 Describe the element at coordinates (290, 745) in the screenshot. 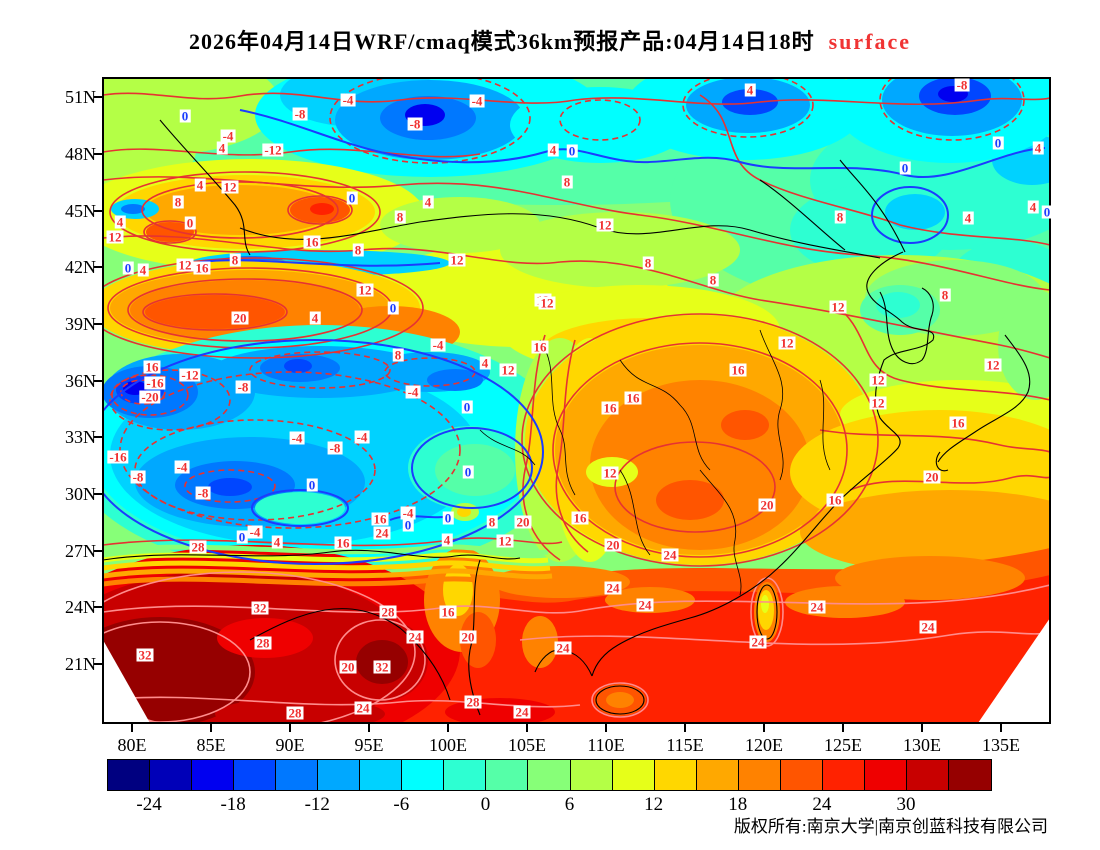

I see `lon-axis-label: 90E` at that location.